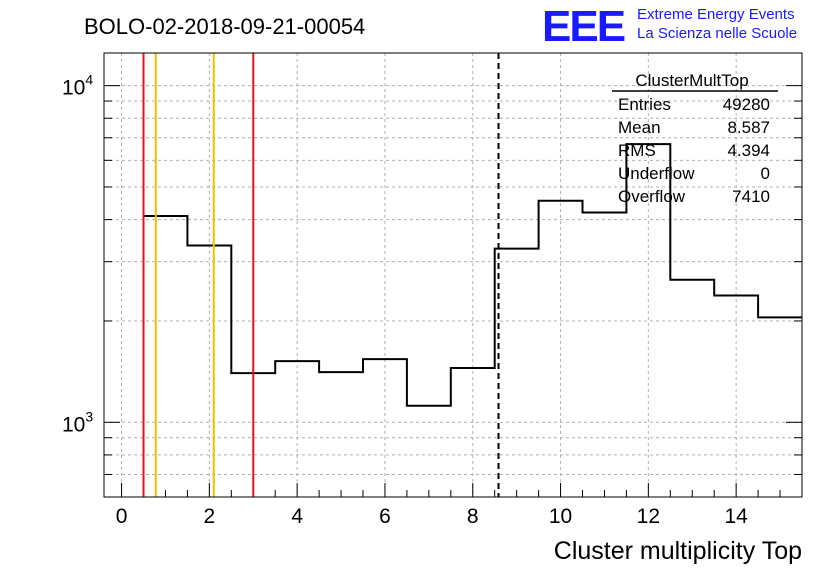 The image size is (836, 572). I want to click on x-tick-label: 8, so click(473, 516).